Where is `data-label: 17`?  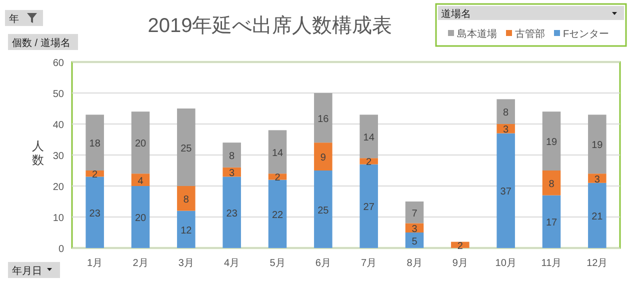
data-label: 17 is located at coordinates (552, 223).